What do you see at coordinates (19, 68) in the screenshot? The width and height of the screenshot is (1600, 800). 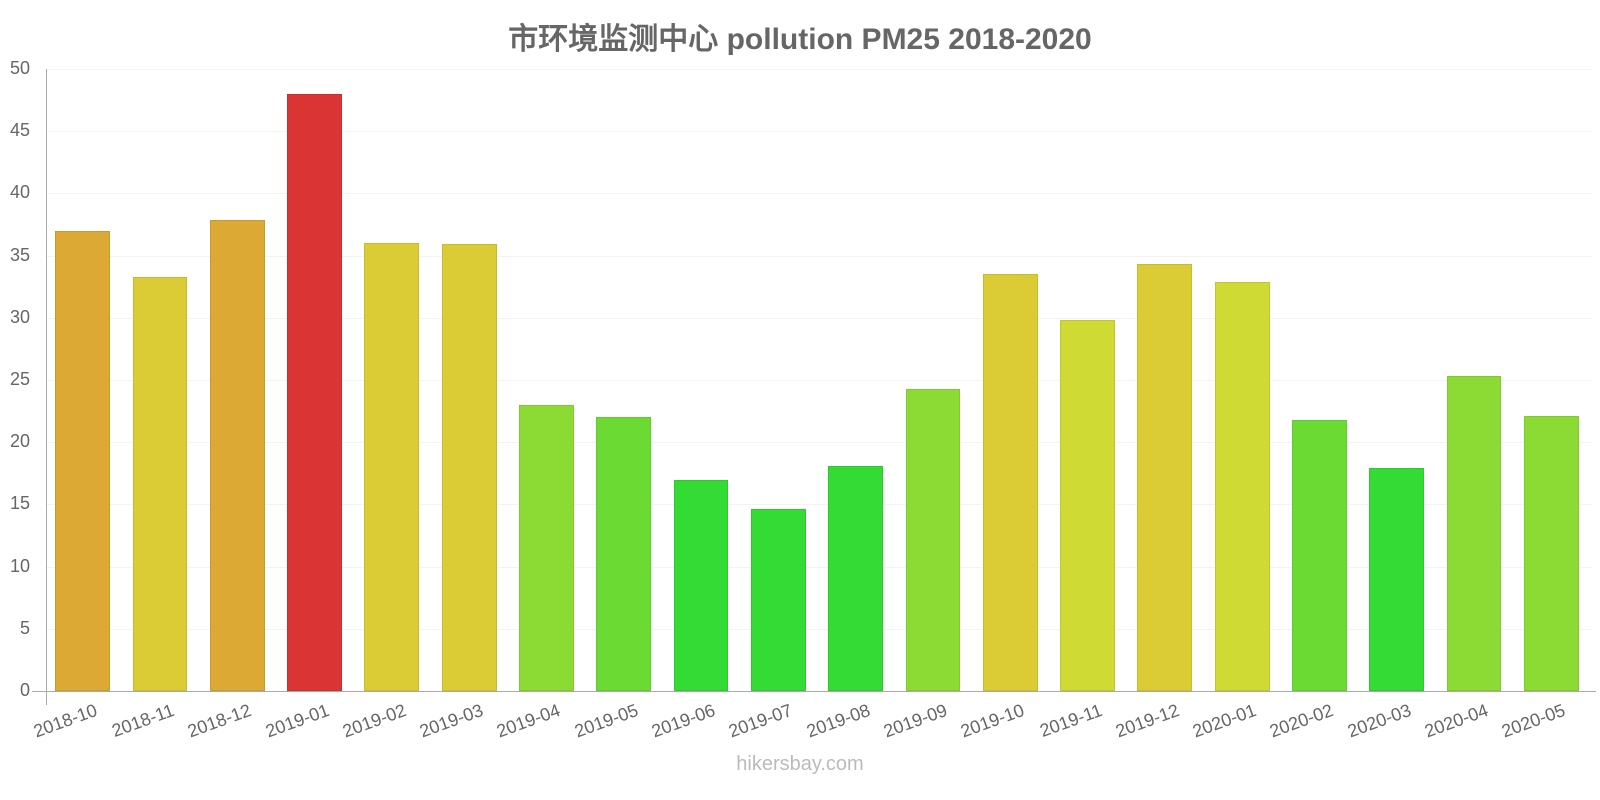 I see `y-tick-label: 50` at bounding box center [19, 68].